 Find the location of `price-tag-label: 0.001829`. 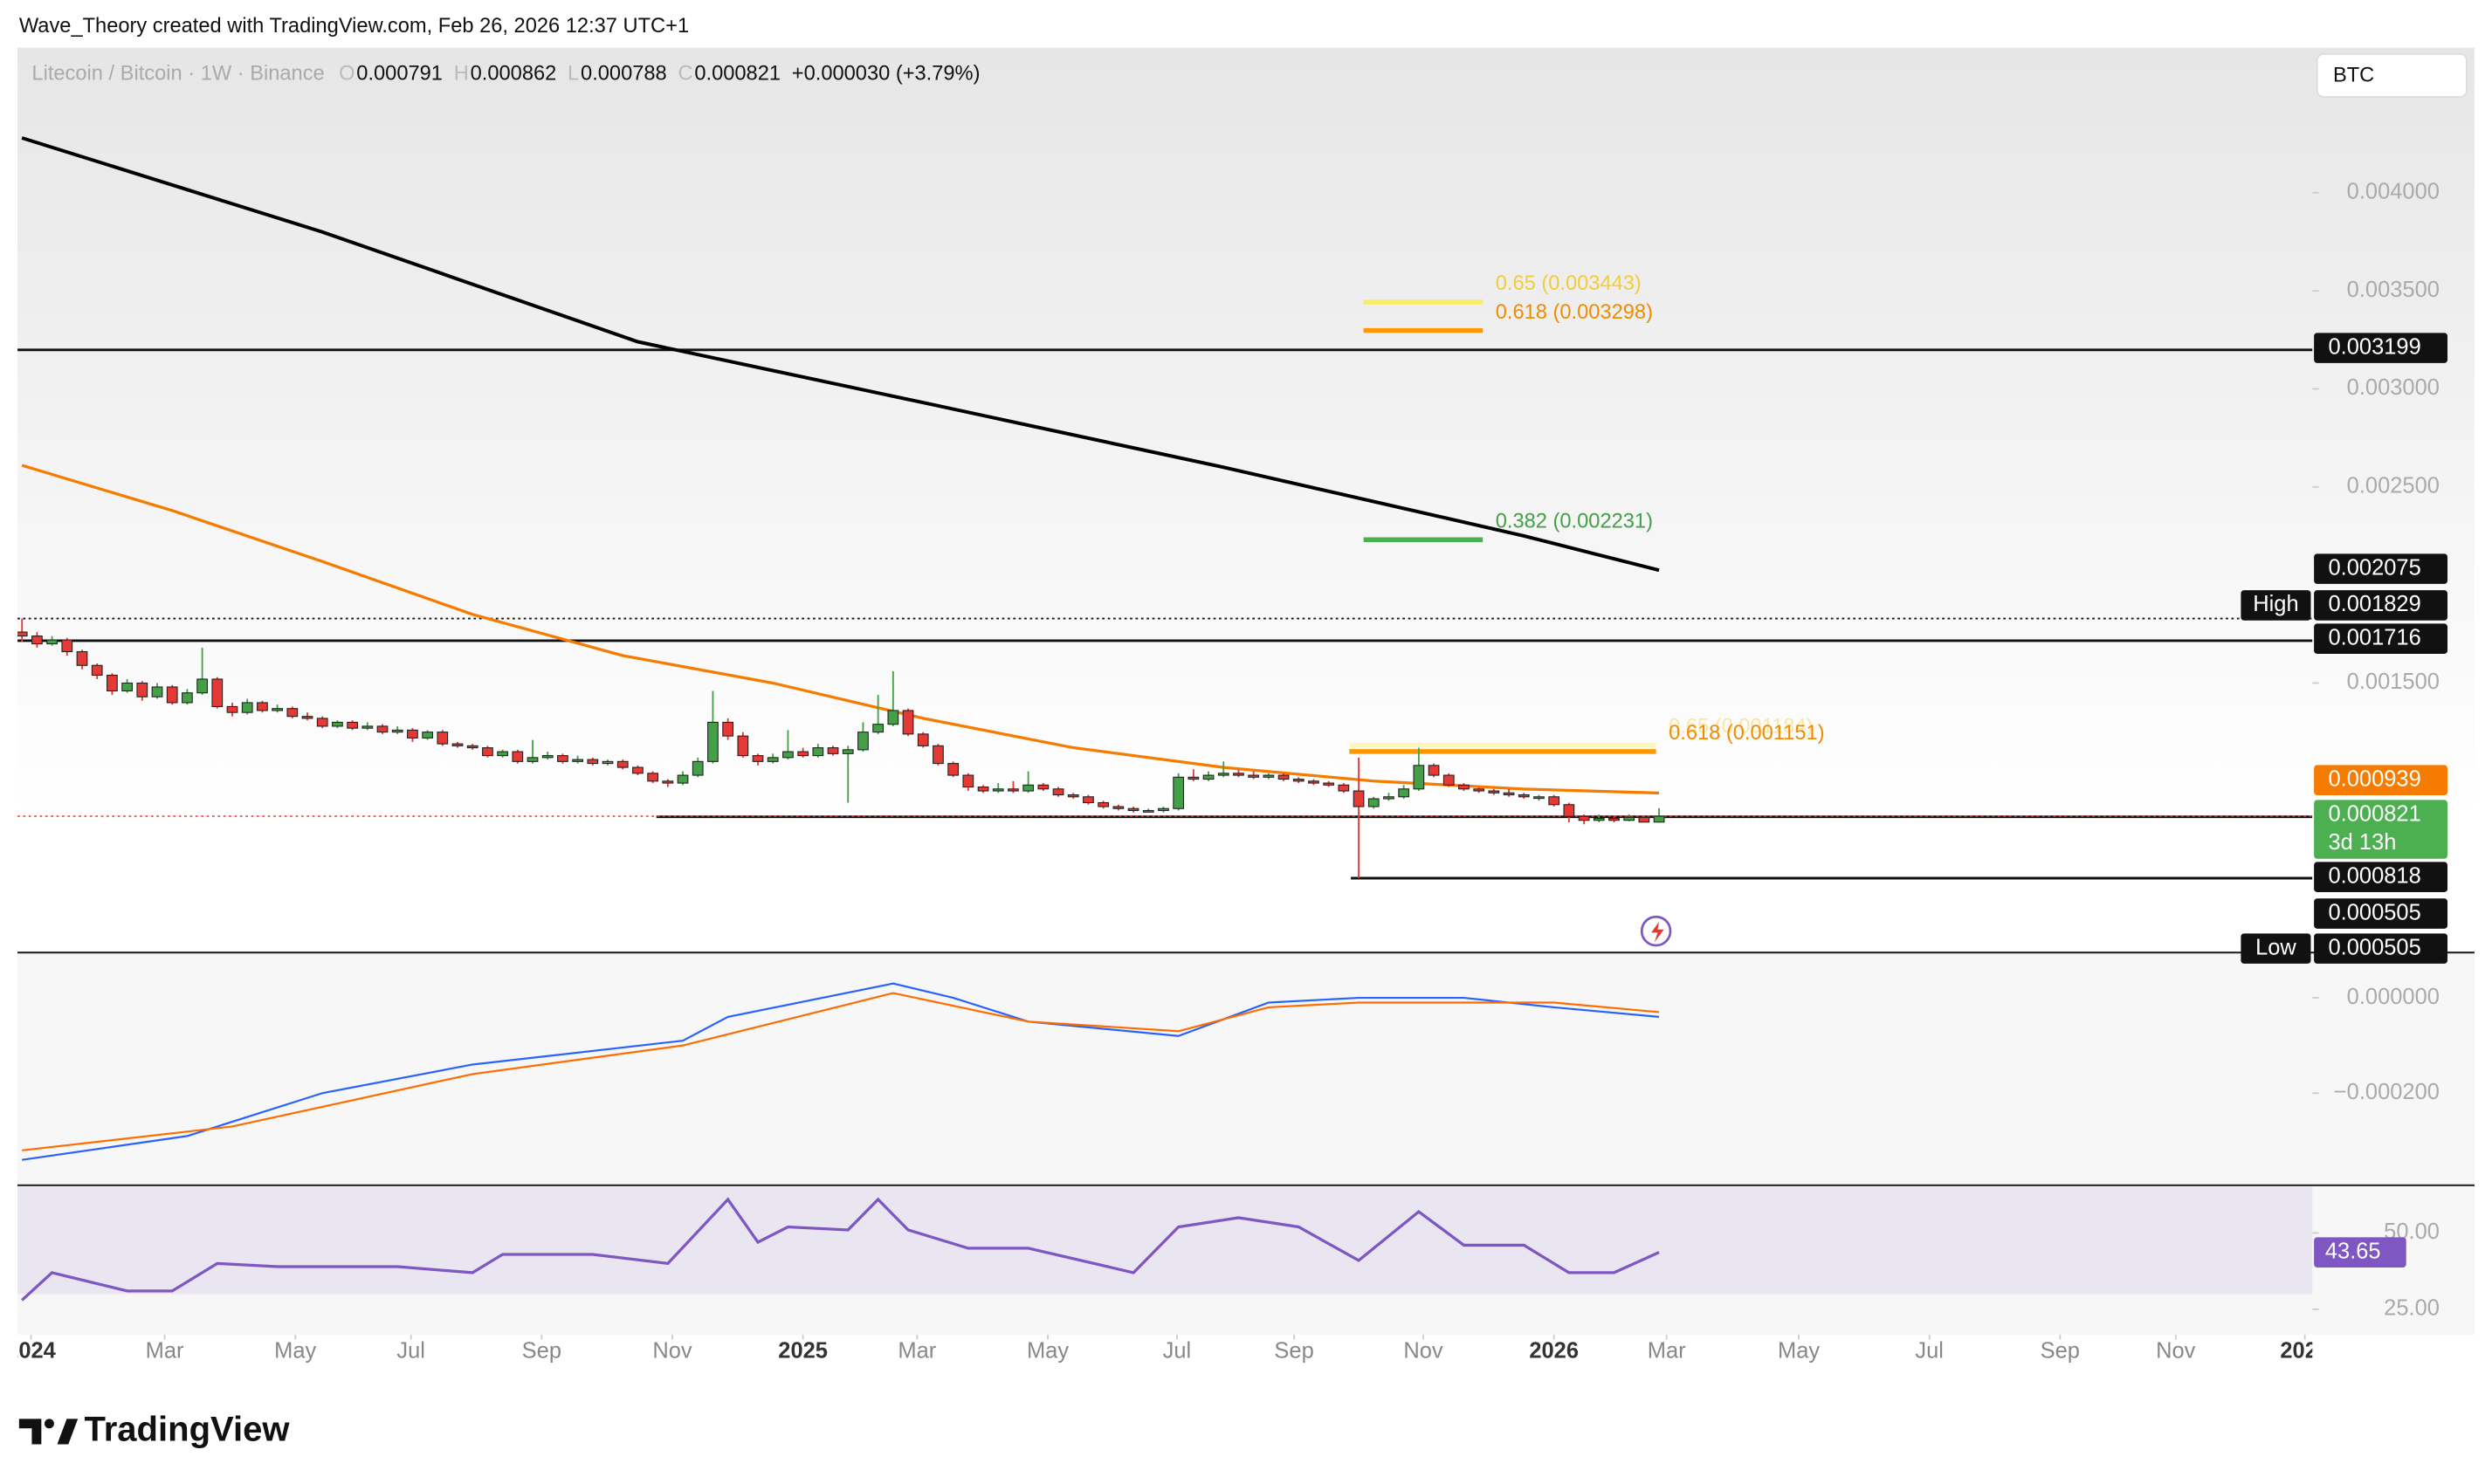

price-tag-label: 0.001829 is located at coordinates (2375, 604).